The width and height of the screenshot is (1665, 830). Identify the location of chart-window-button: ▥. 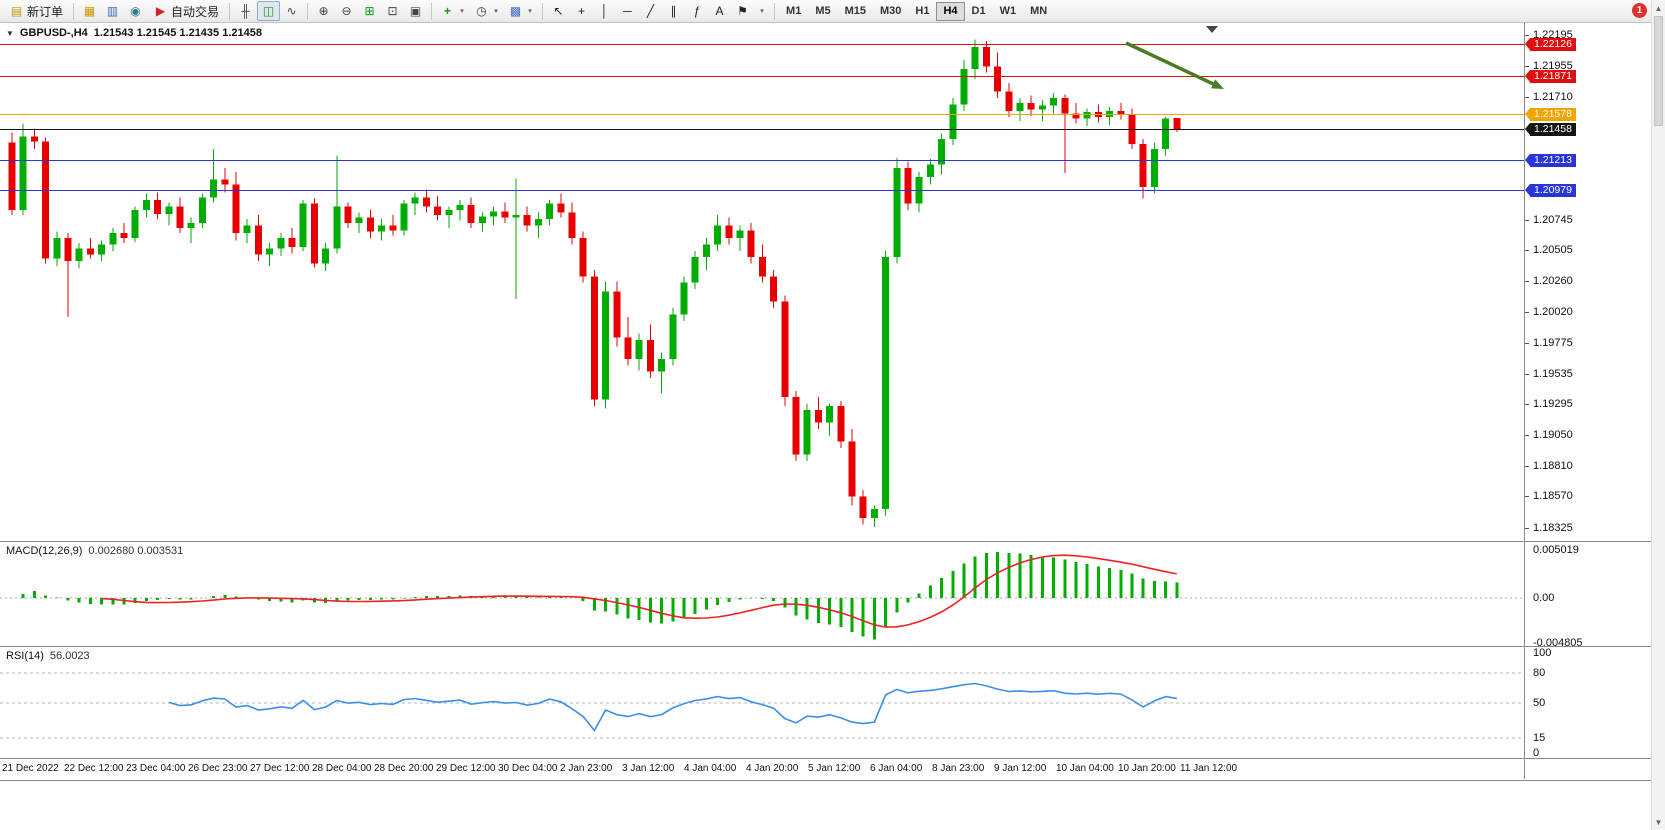
(112, 11).